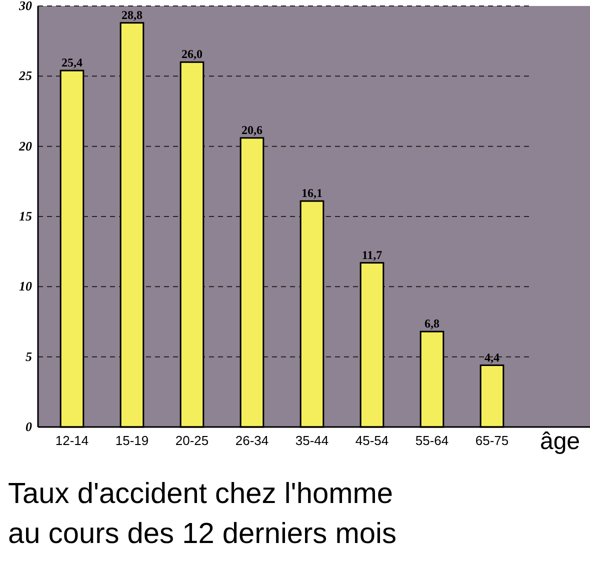  What do you see at coordinates (432, 323) in the screenshot?
I see `data-label: 6,8` at bounding box center [432, 323].